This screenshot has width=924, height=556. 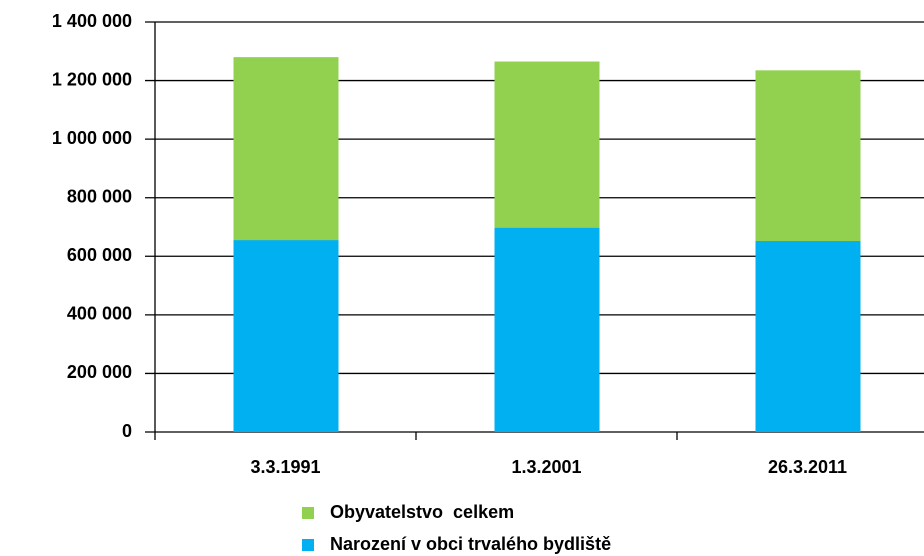 What do you see at coordinates (99, 372) in the screenshot?
I see `y-tick-label: 200 000` at bounding box center [99, 372].